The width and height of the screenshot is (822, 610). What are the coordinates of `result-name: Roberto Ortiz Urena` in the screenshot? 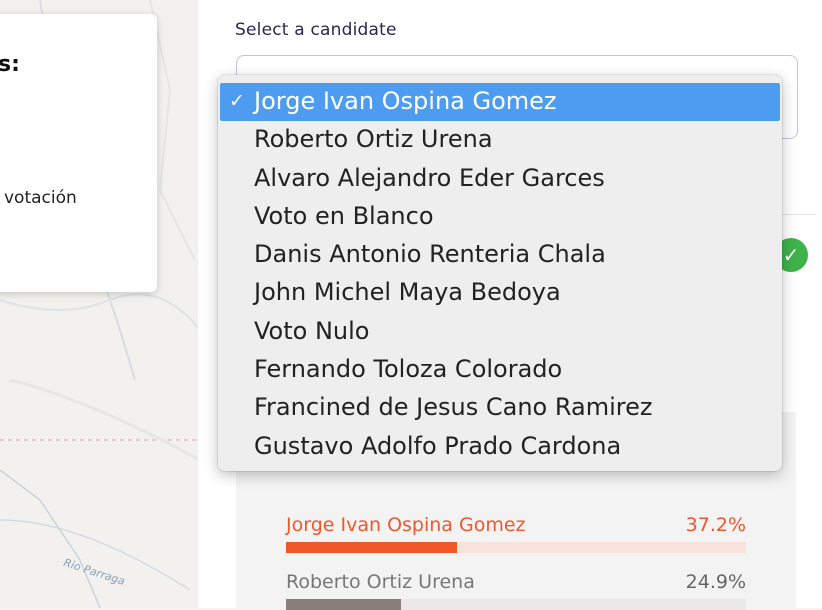 It's located at (380, 582).